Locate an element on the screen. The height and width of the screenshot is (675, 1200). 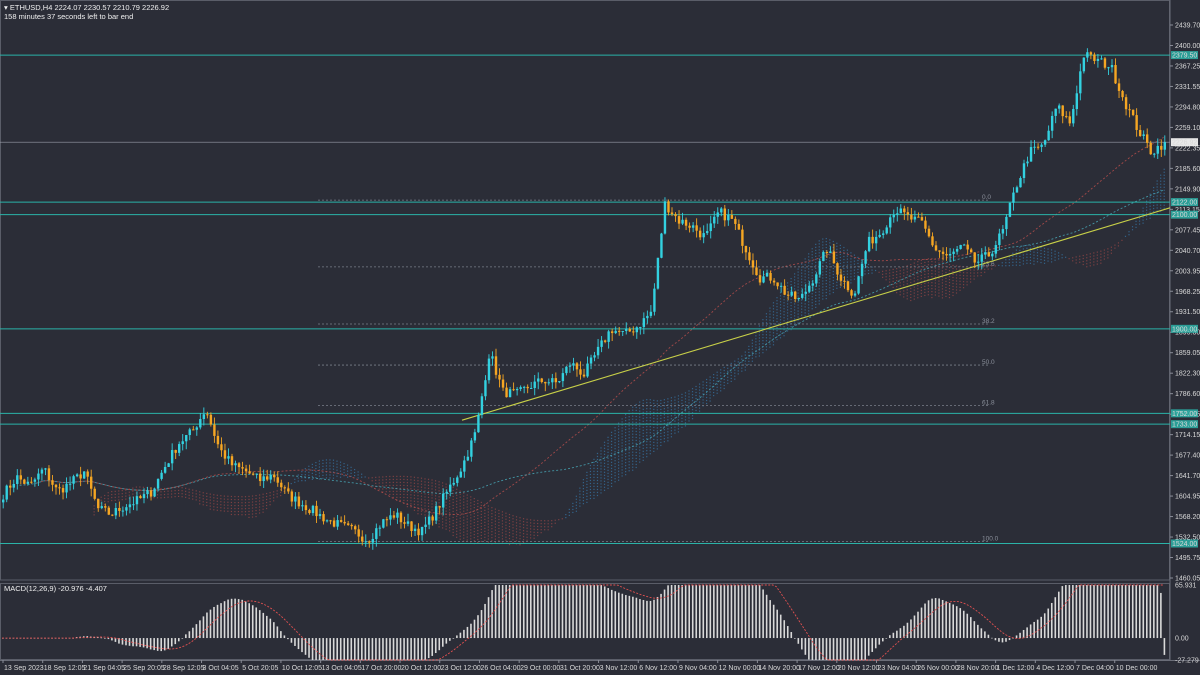
level-price-label: 2100.00 is located at coordinates (1184, 215).